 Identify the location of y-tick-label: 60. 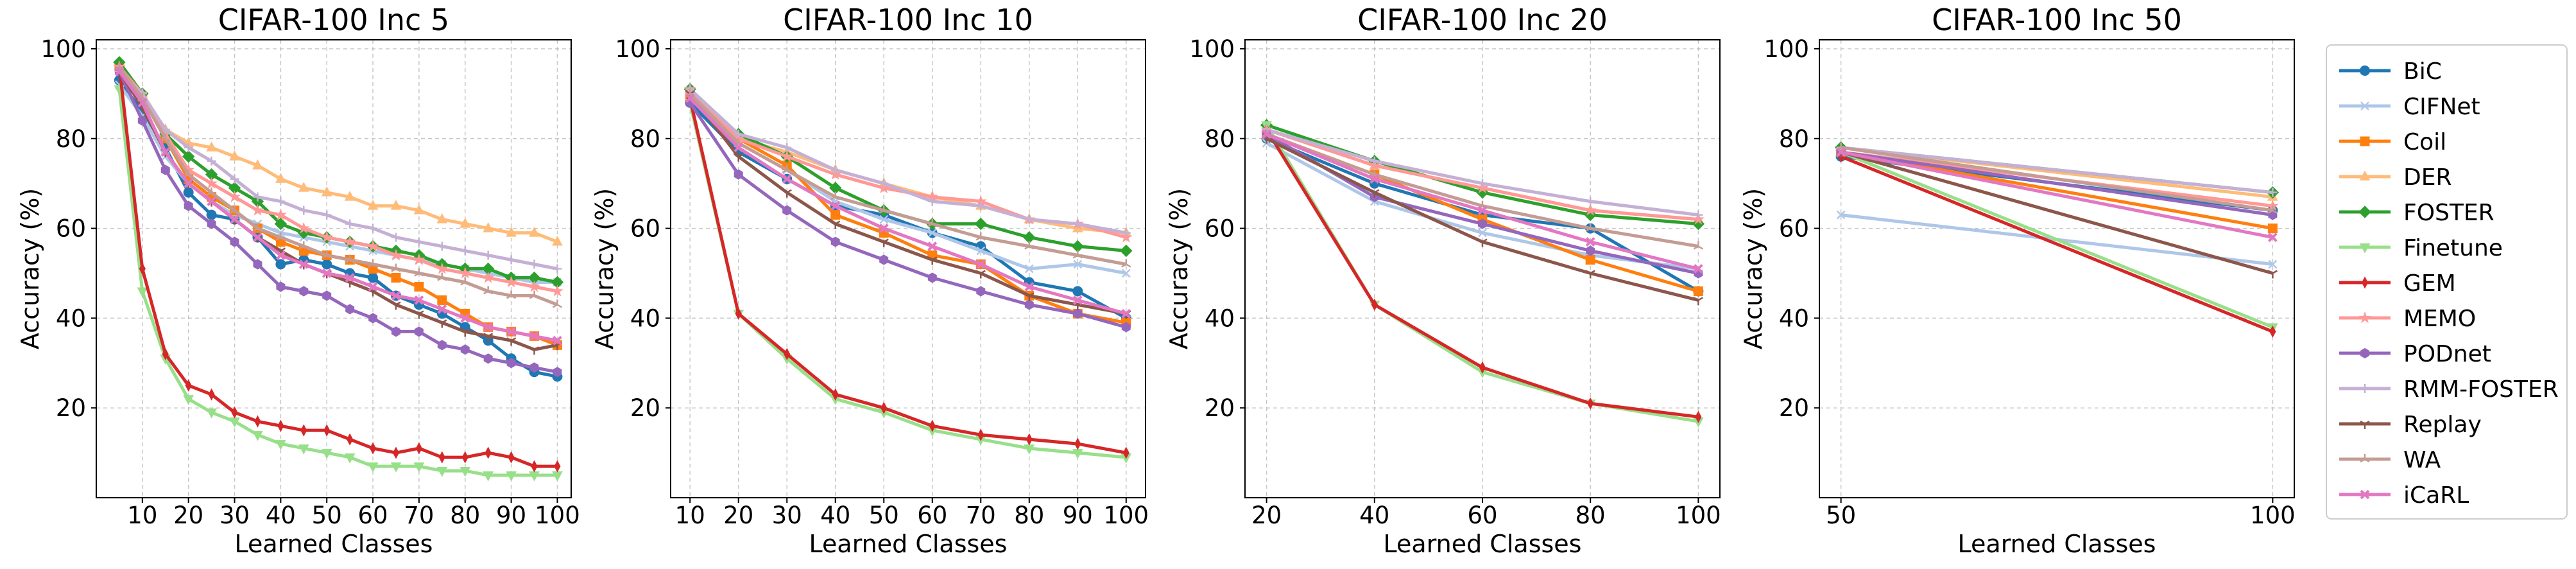
(1794, 229).